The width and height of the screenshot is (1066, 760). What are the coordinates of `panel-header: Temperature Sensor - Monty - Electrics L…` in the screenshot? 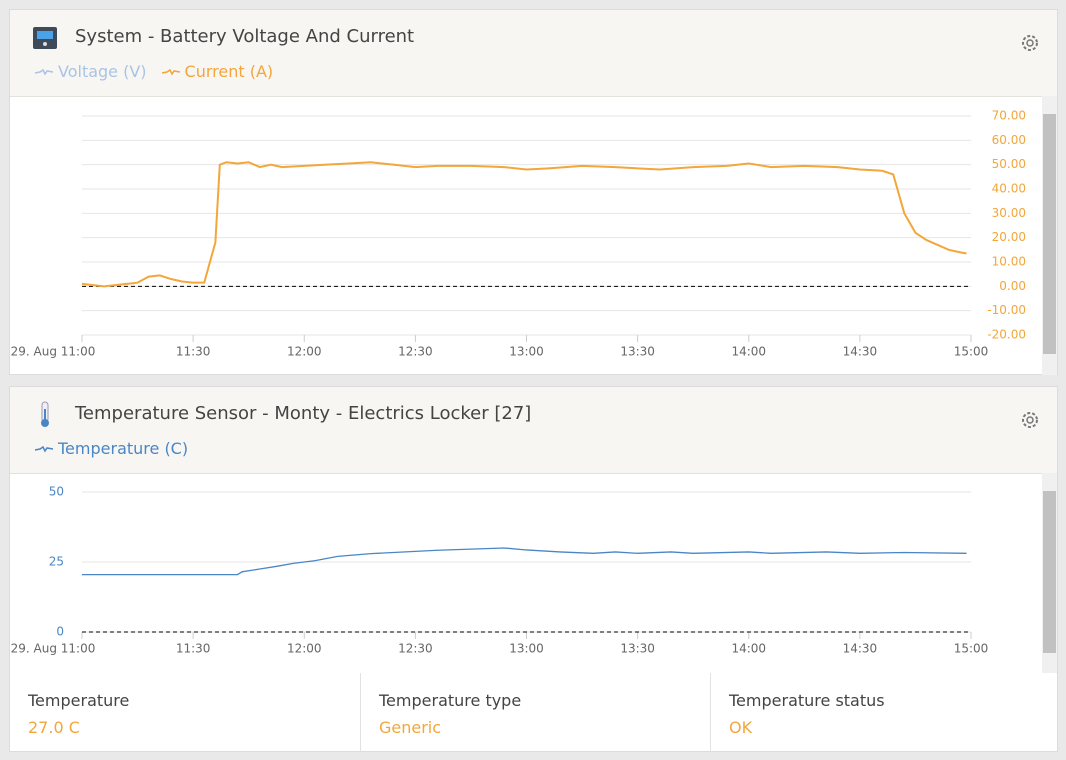 It's located at (533, 430).